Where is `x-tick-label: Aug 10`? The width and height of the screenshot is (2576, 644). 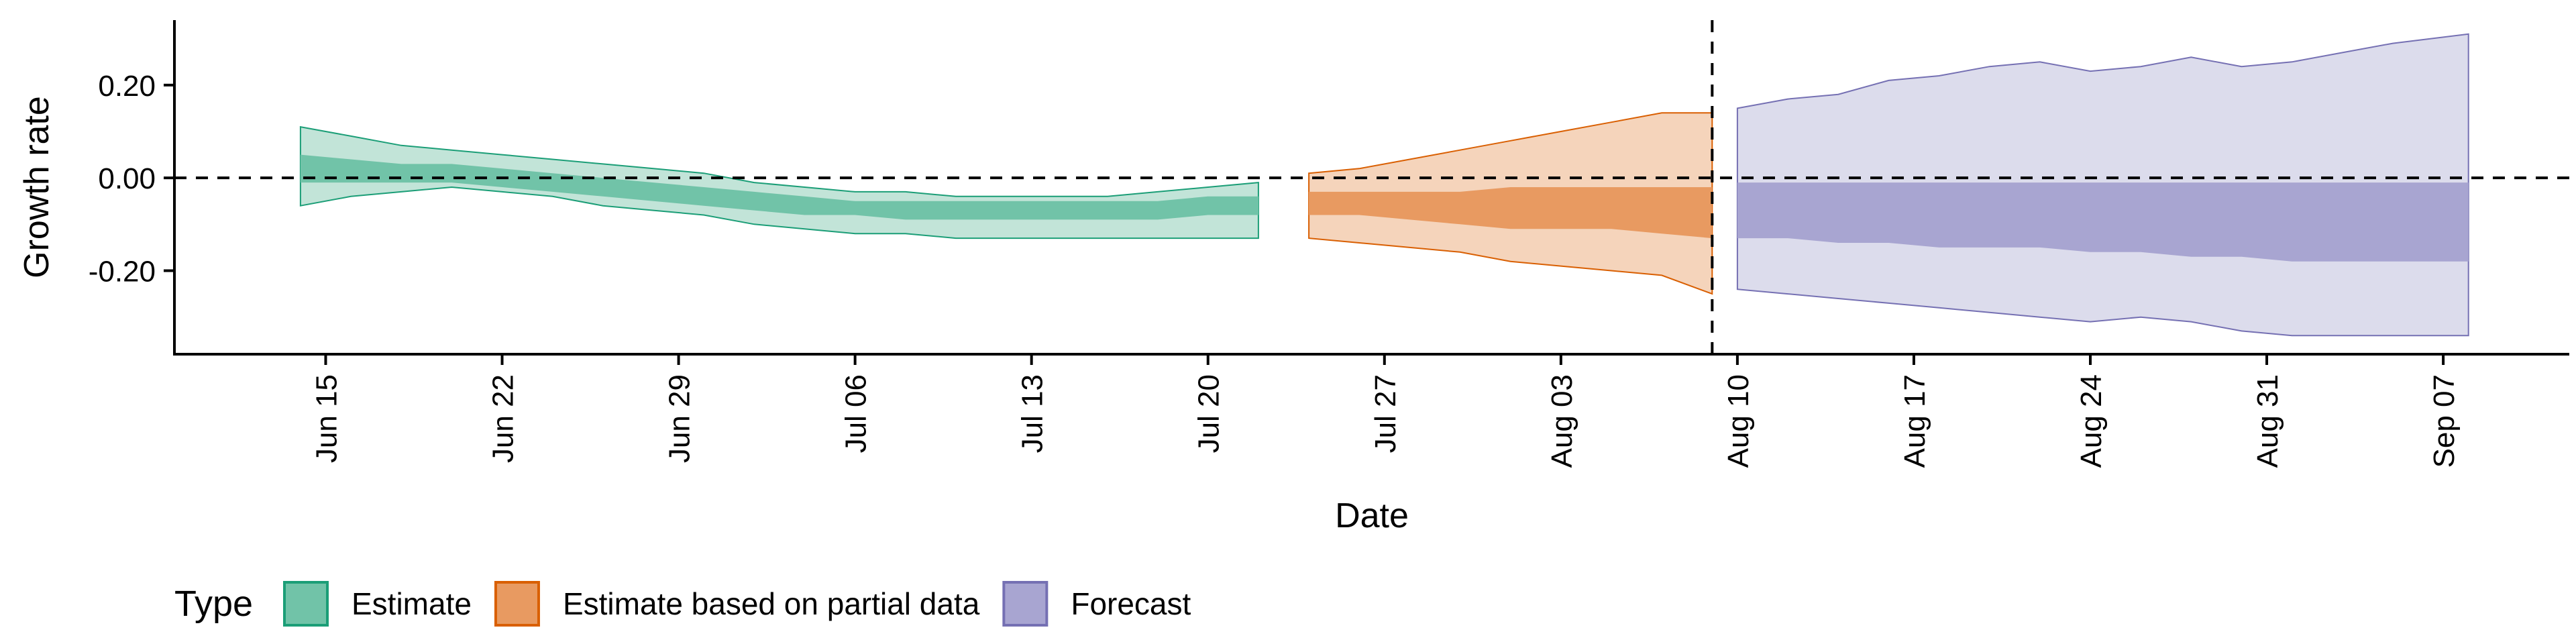 x-tick-label: Aug 10 is located at coordinates (1738, 421).